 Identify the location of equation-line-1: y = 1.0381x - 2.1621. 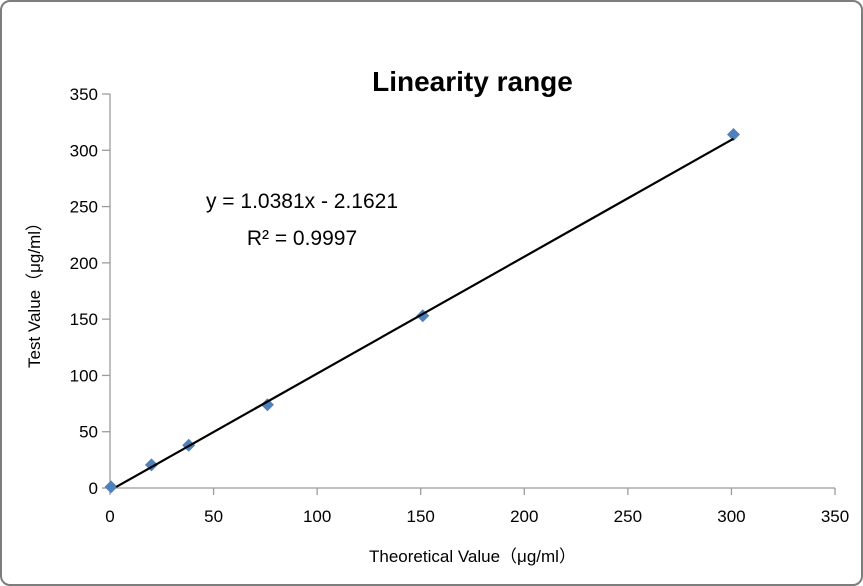
(302, 201).